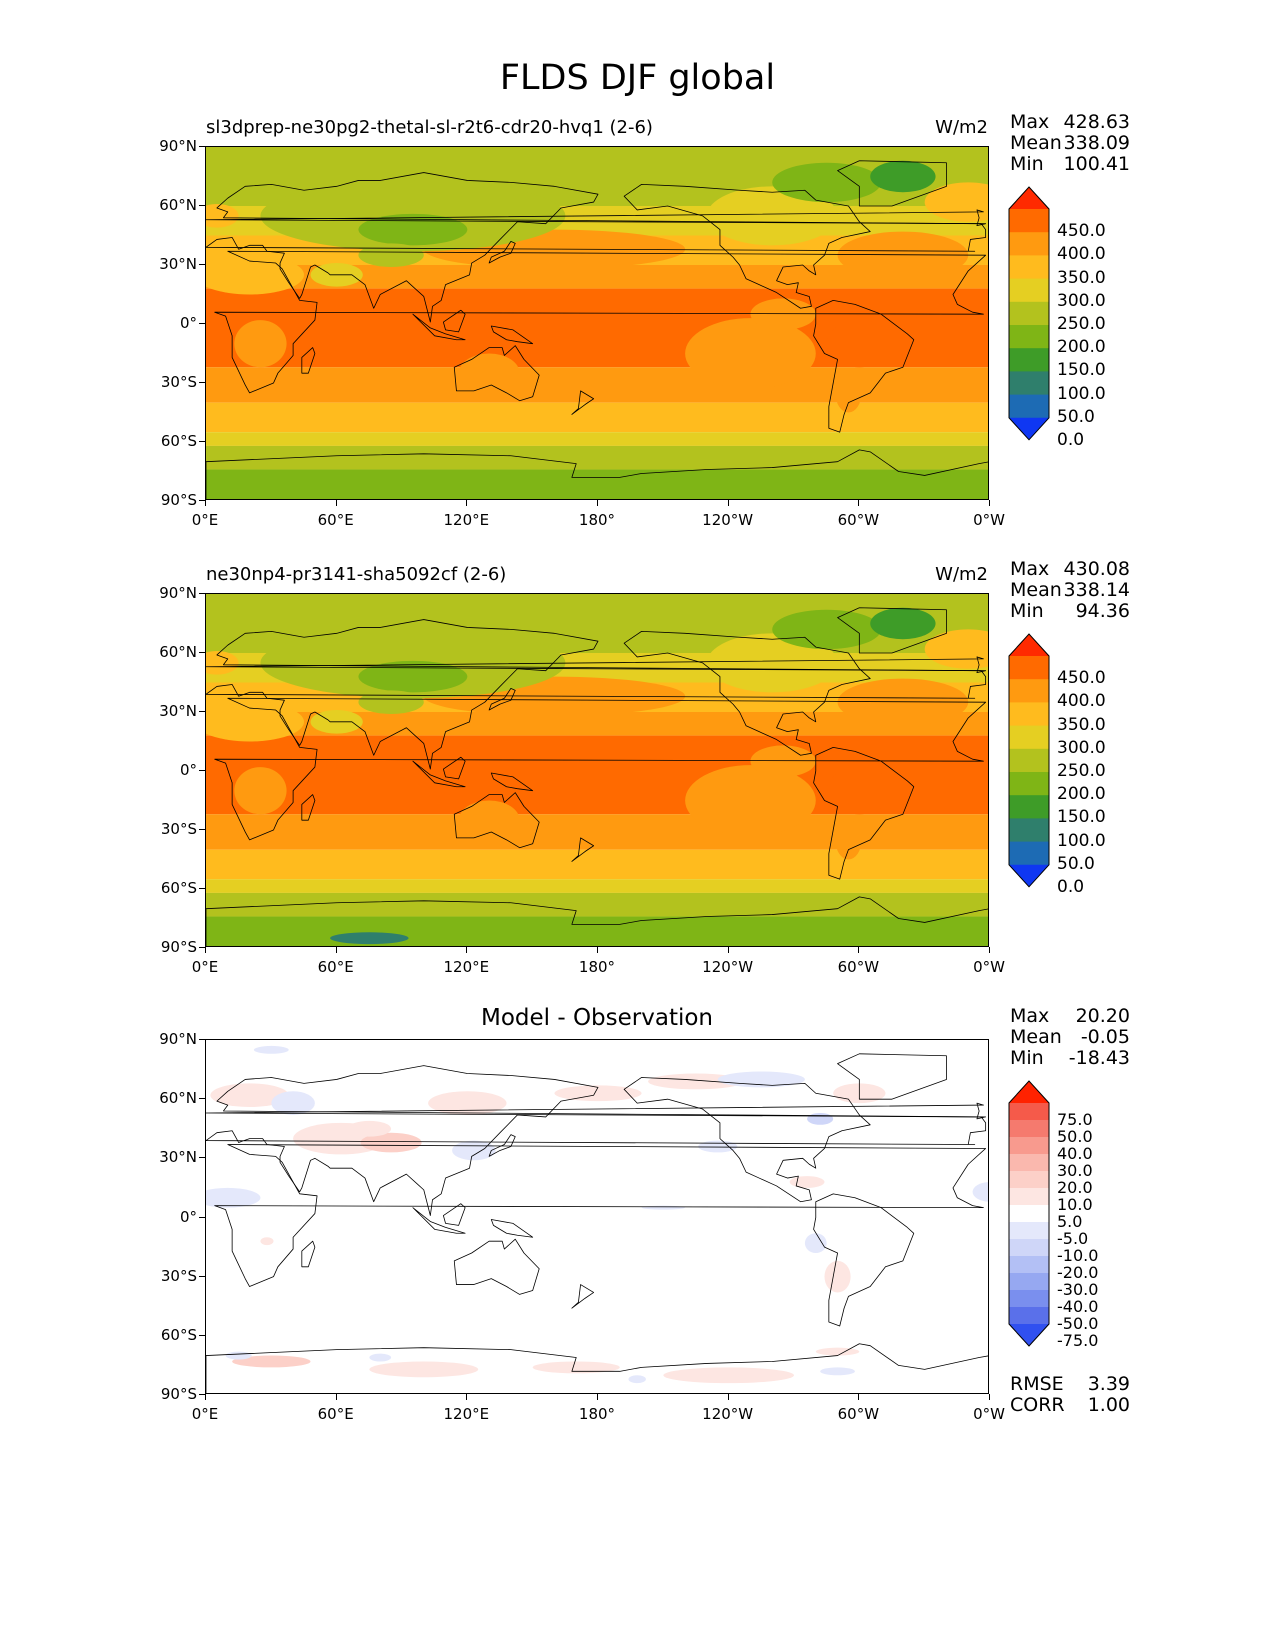 The height and width of the screenshot is (1650, 1275). I want to click on stat-corr-label: CORR, so click(1037, 1405).